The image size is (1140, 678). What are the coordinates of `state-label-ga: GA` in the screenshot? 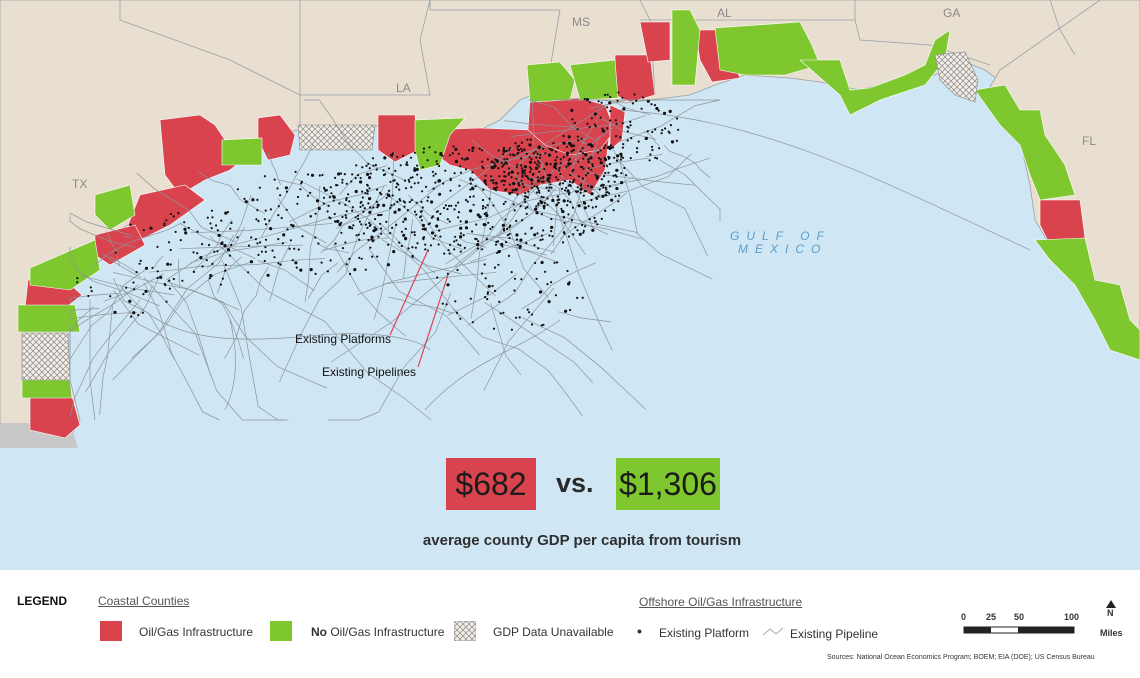 It's located at (951, 13).